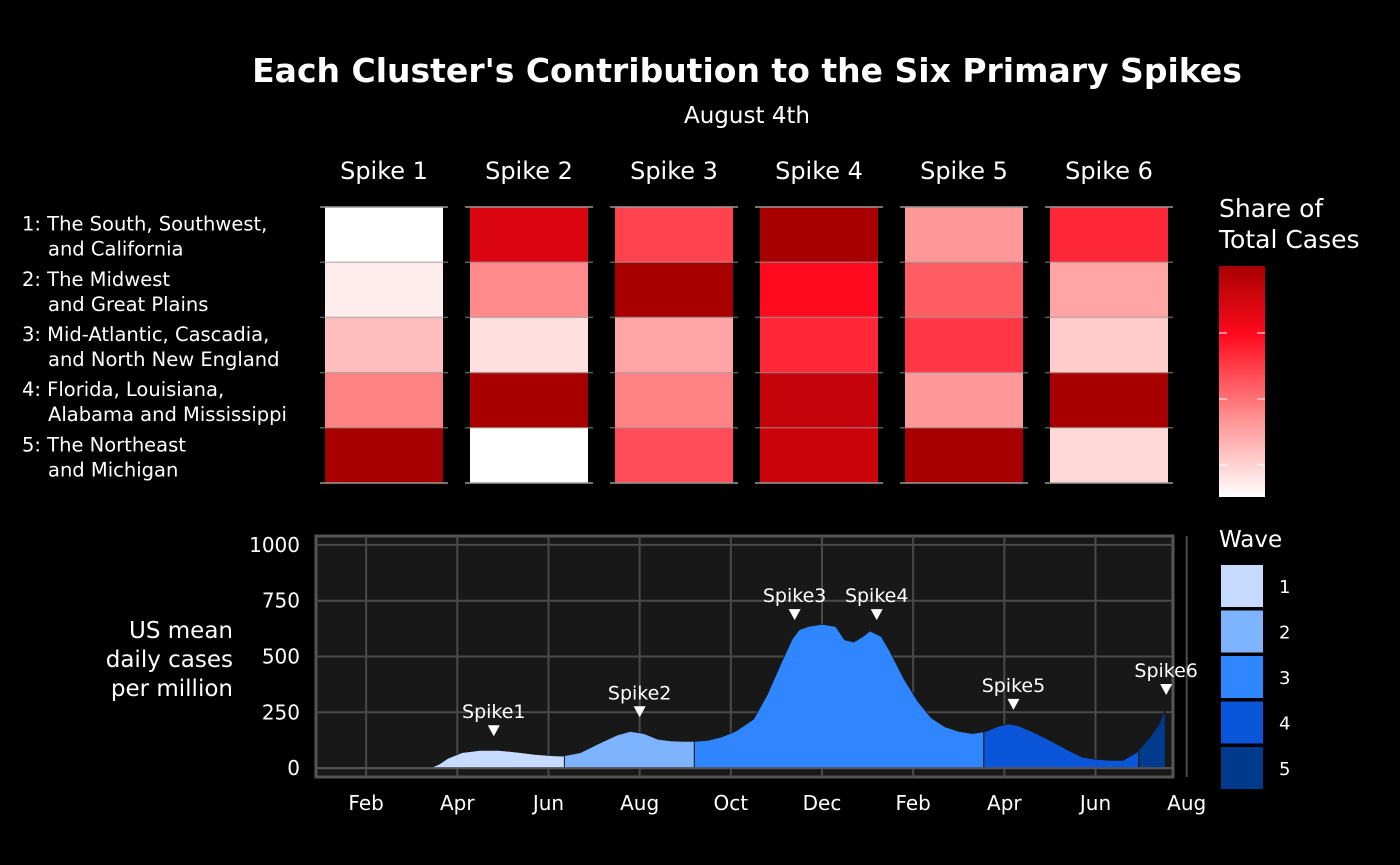 This screenshot has height=865, width=1400. I want to click on row-label-line1: 2: The Midwest, so click(96, 279).